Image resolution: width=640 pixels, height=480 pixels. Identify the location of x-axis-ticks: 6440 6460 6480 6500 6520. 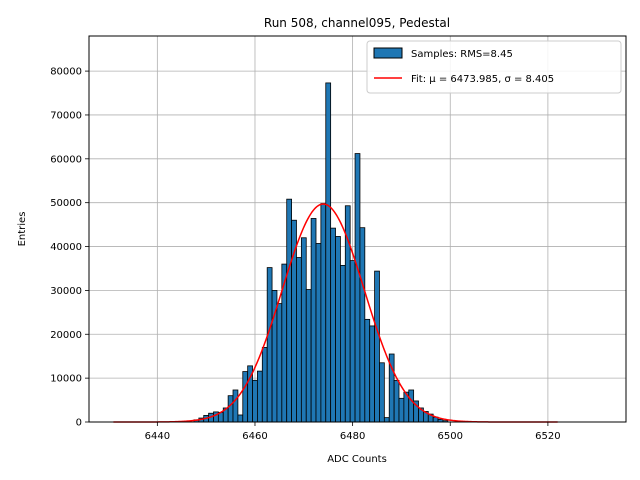
(353, 432).